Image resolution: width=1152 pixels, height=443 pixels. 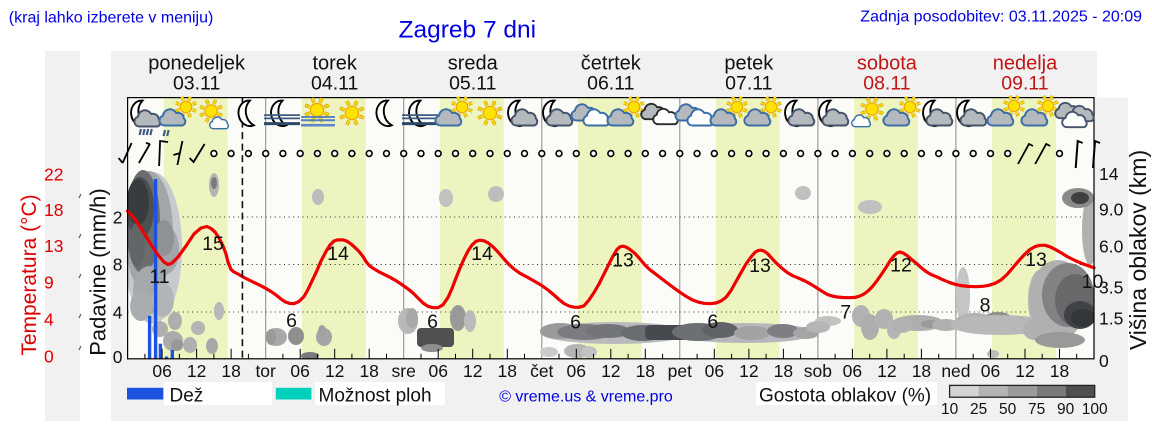 What do you see at coordinates (197, 64) in the screenshot?
I see `svg-text: ponedeljek` at bounding box center [197, 64].